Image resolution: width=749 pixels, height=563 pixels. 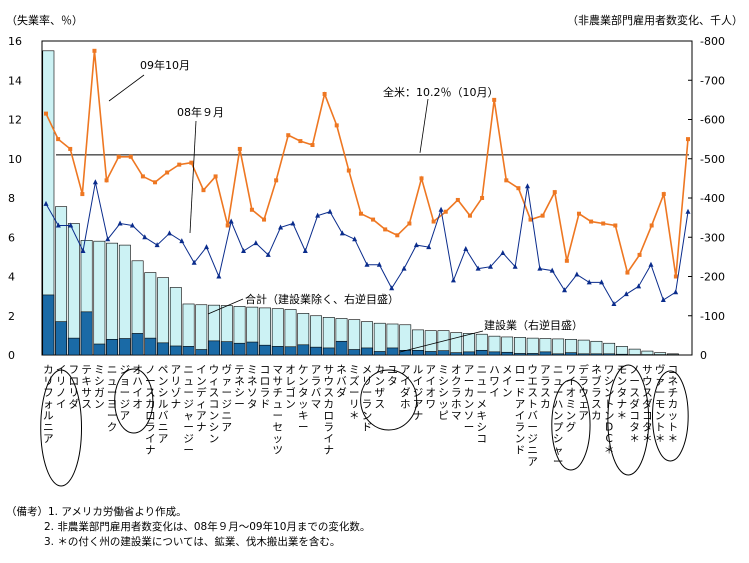 What do you see at coordinates (712, 120) in the screenshot?
I see `right-tick-label: -600` at bounding box center [712, 120].